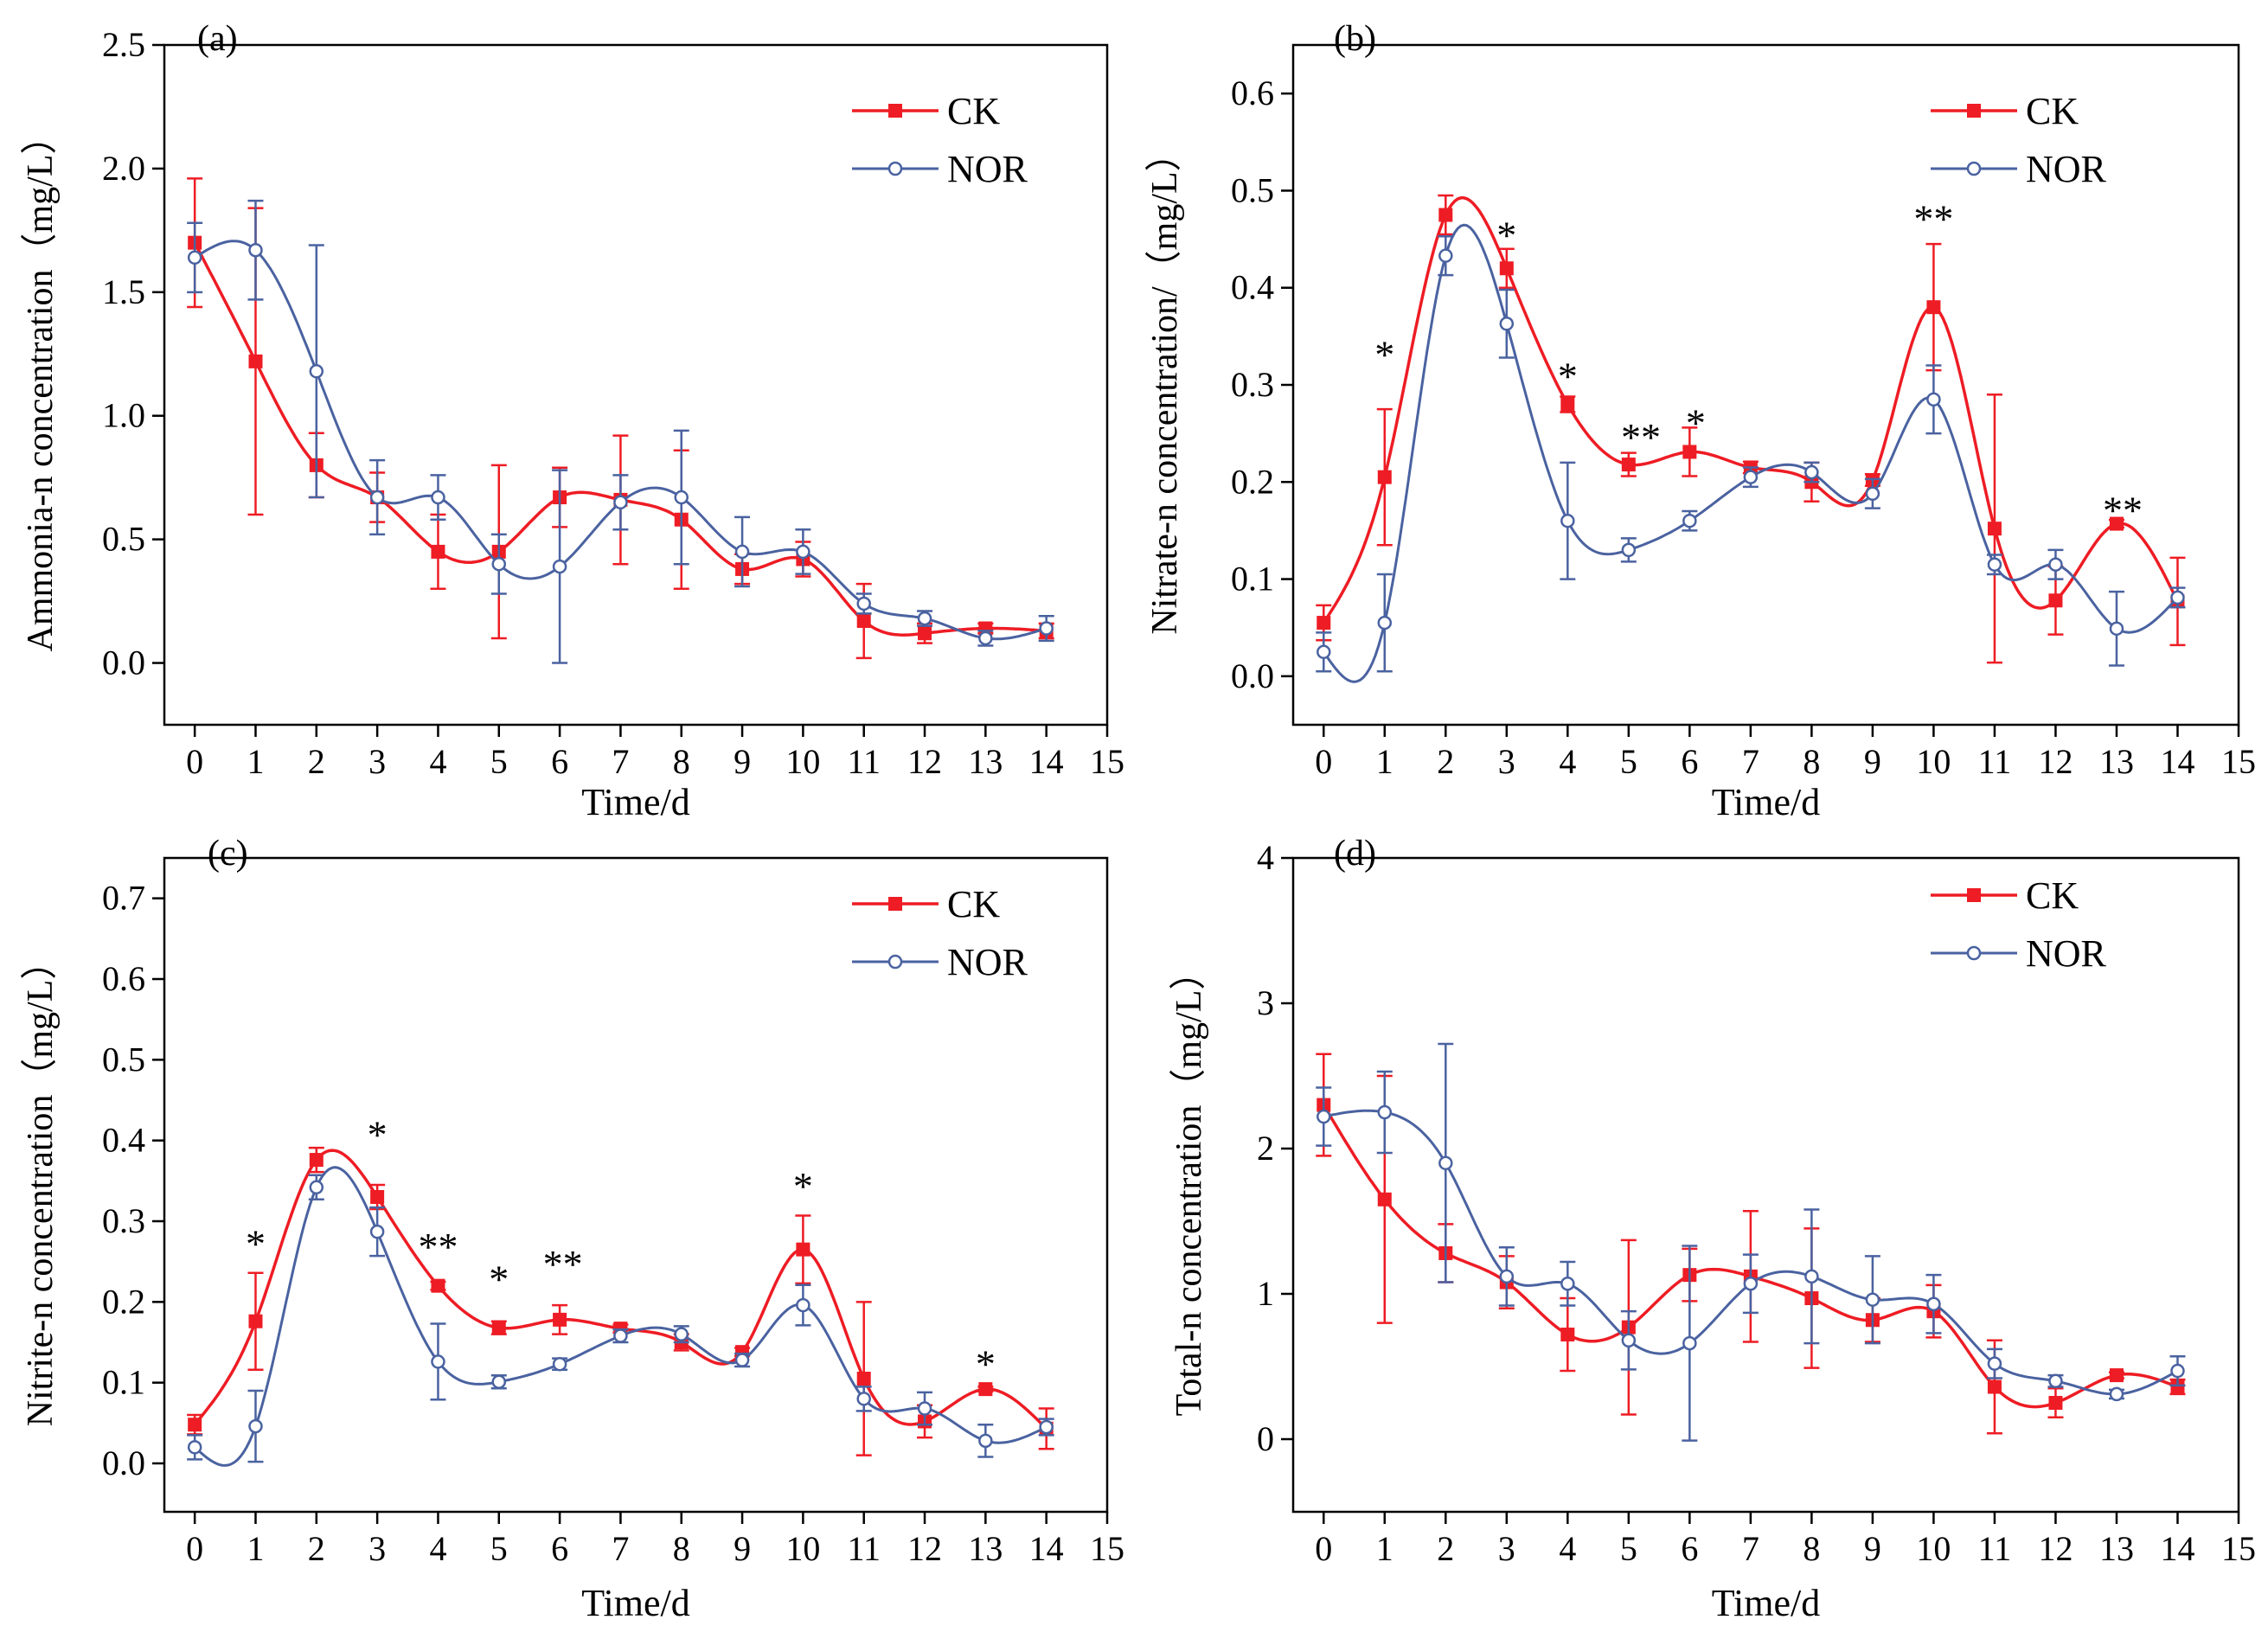 The width and height of the screenshot is (2268, 1645). I want to click on series-nor, so click(1751, 1242).